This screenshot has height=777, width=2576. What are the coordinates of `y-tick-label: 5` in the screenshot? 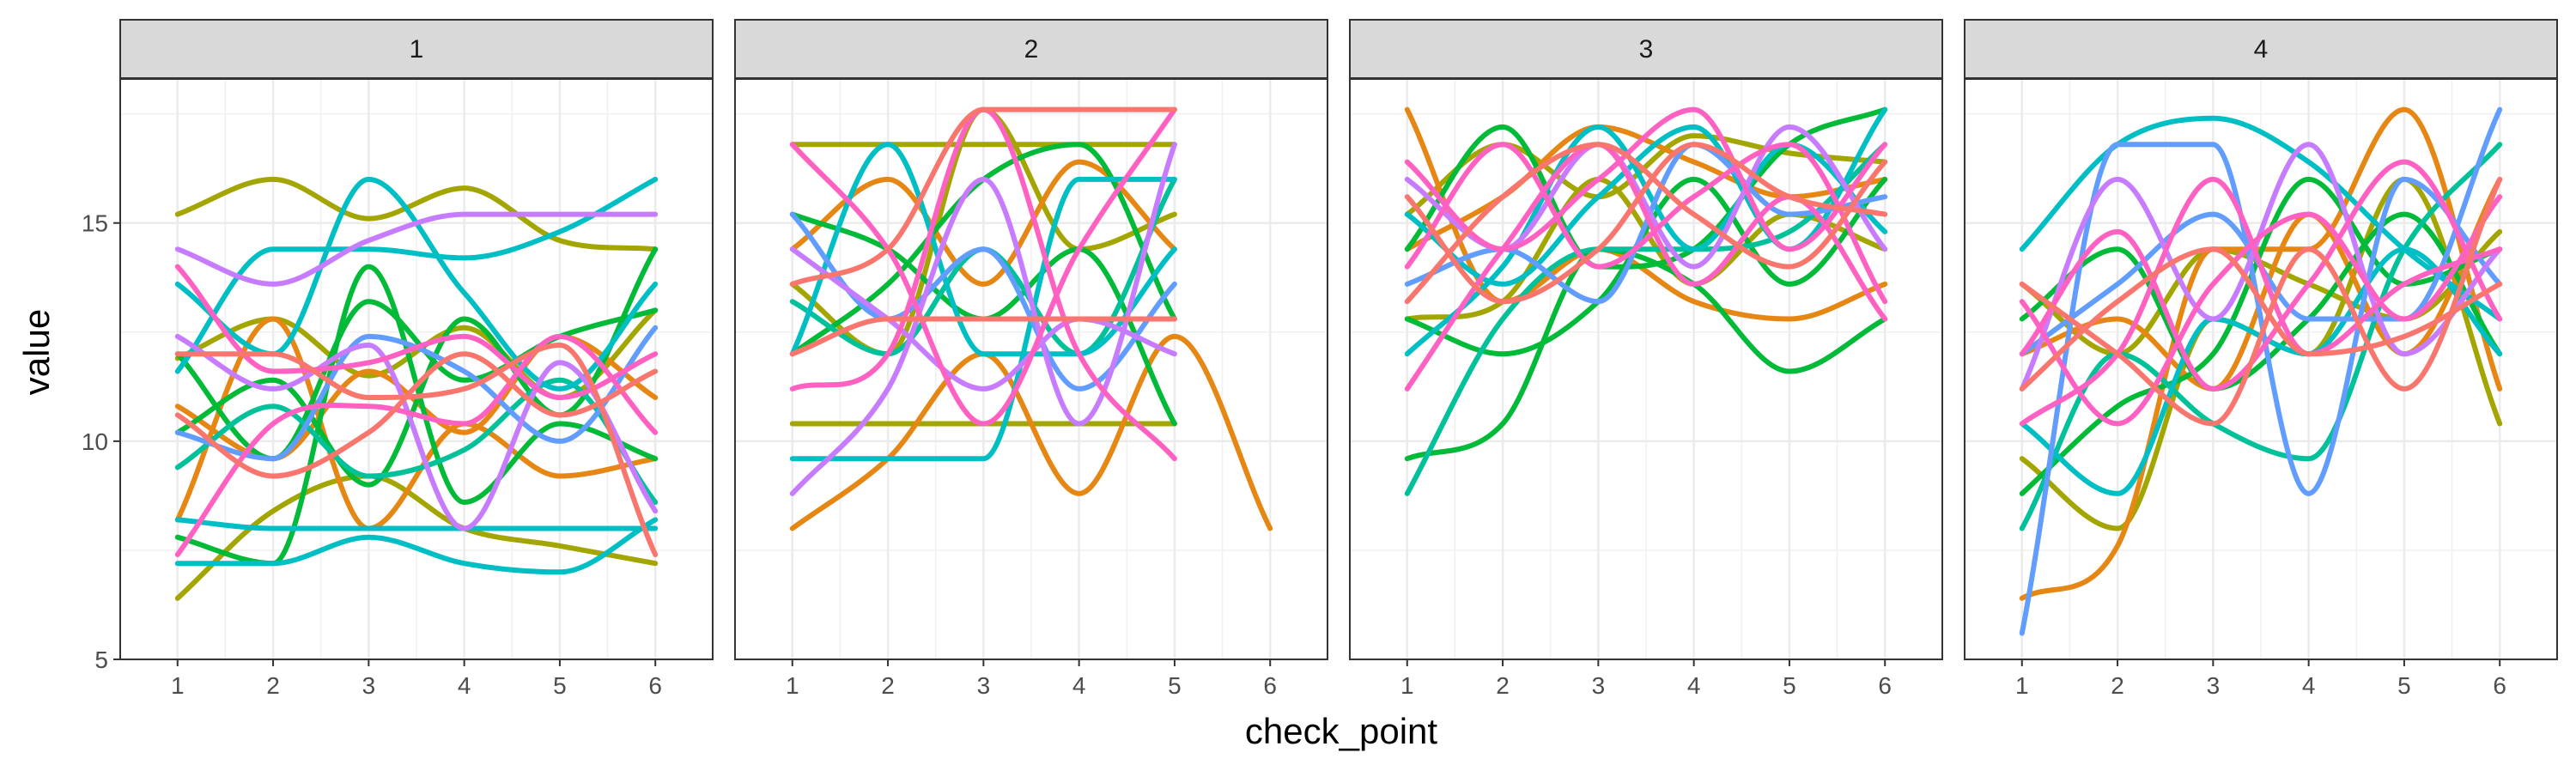 It's located at (101, 659).